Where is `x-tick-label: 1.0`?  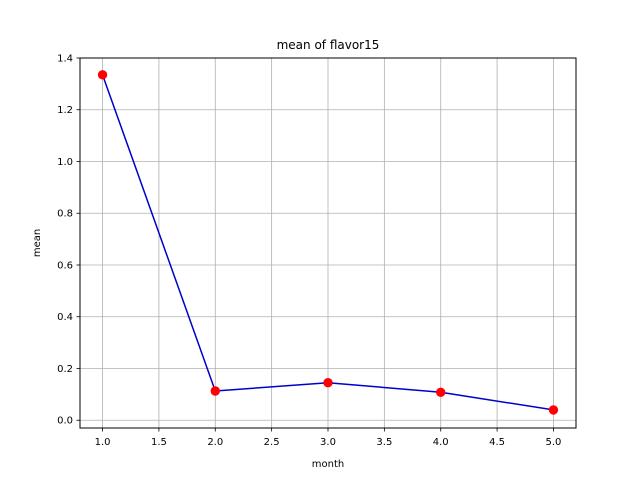 x-tick-label: 1.0 is located at coordinates (103, 442).